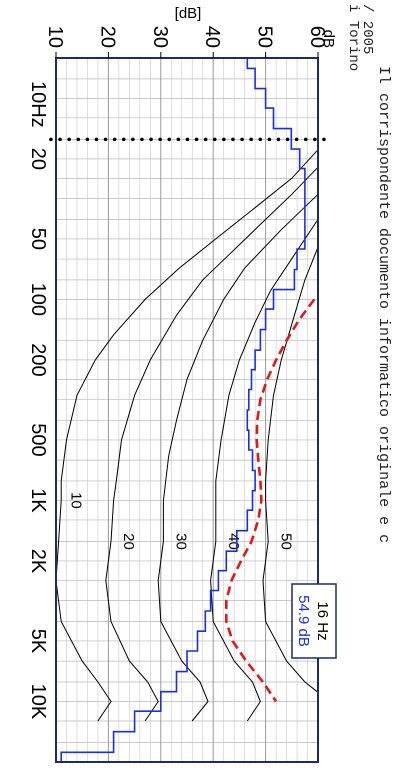 The image size is (394, 779). I want to click on level-tick-label: 20, so click(107, 37).